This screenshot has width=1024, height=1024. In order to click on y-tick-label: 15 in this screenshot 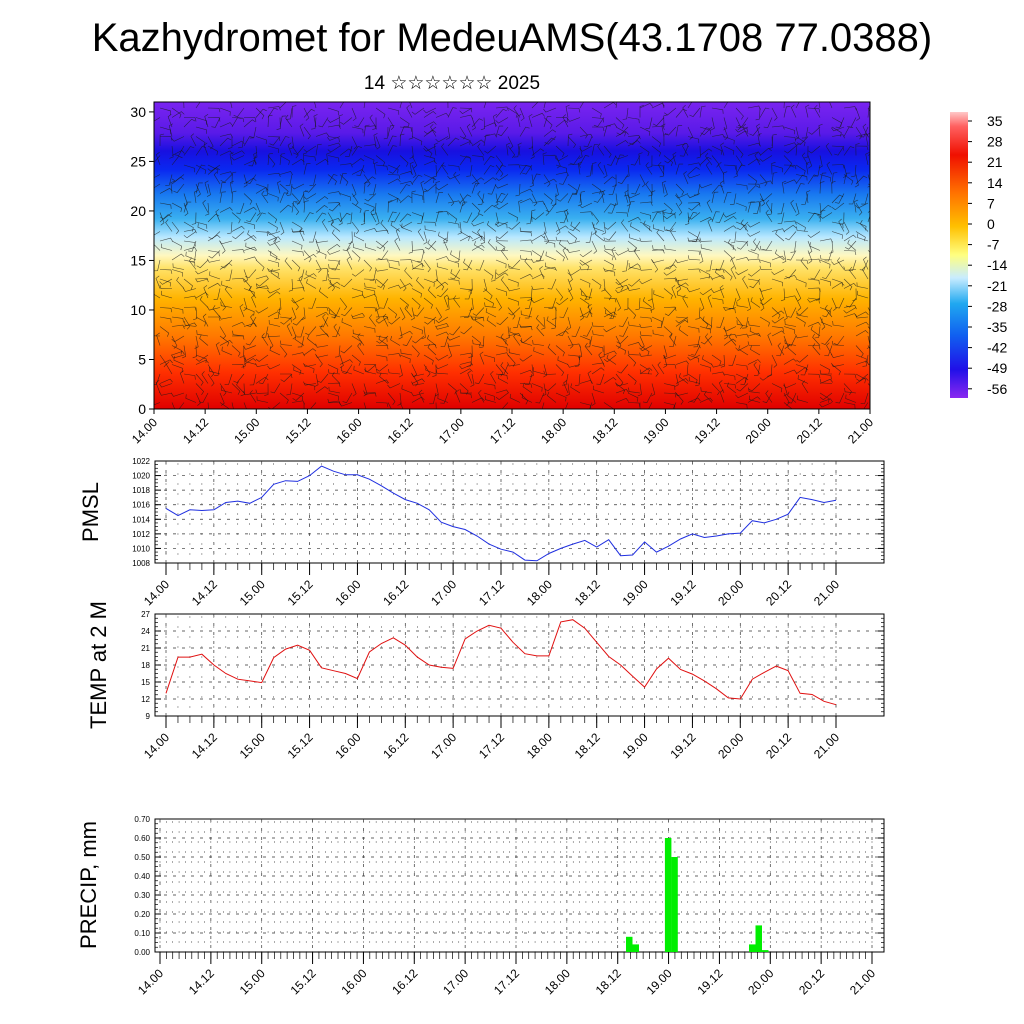, I will do `click(145, 682)`.